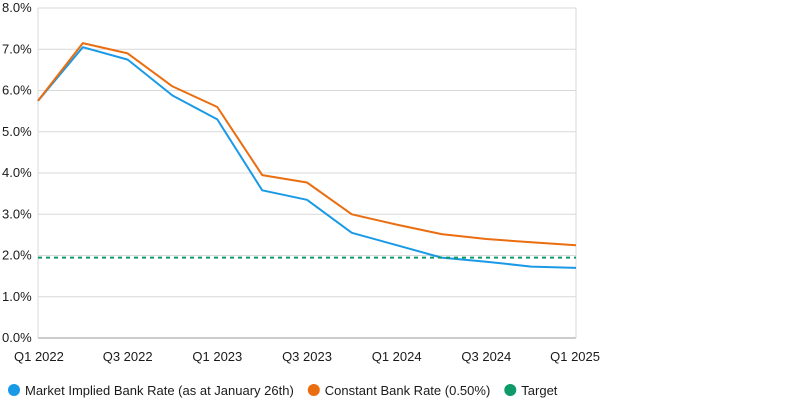 The image size is (800, 410). I want to click on y-tick-label: 3.0%, so click(17, 213).